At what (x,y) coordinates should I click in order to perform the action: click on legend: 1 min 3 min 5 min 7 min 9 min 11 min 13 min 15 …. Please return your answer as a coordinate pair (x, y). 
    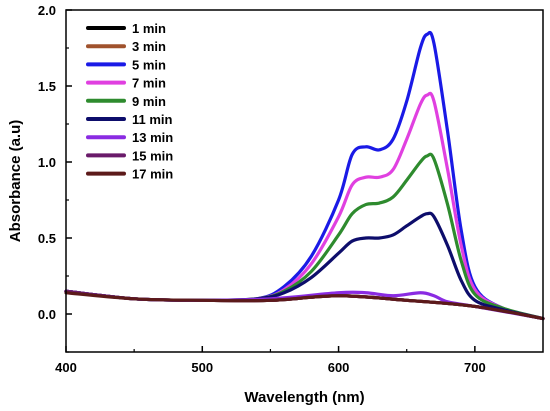
    Looking at the image, I should click on (129, 101).